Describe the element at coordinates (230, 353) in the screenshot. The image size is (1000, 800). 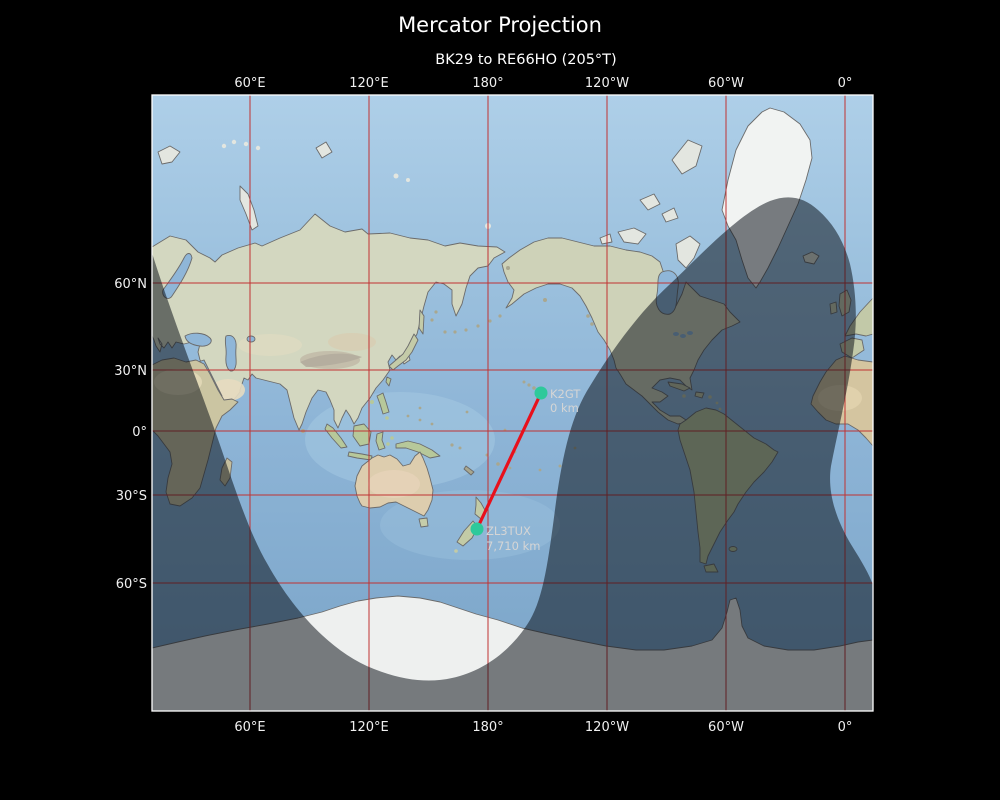
I see `sea-caspian` at that location.